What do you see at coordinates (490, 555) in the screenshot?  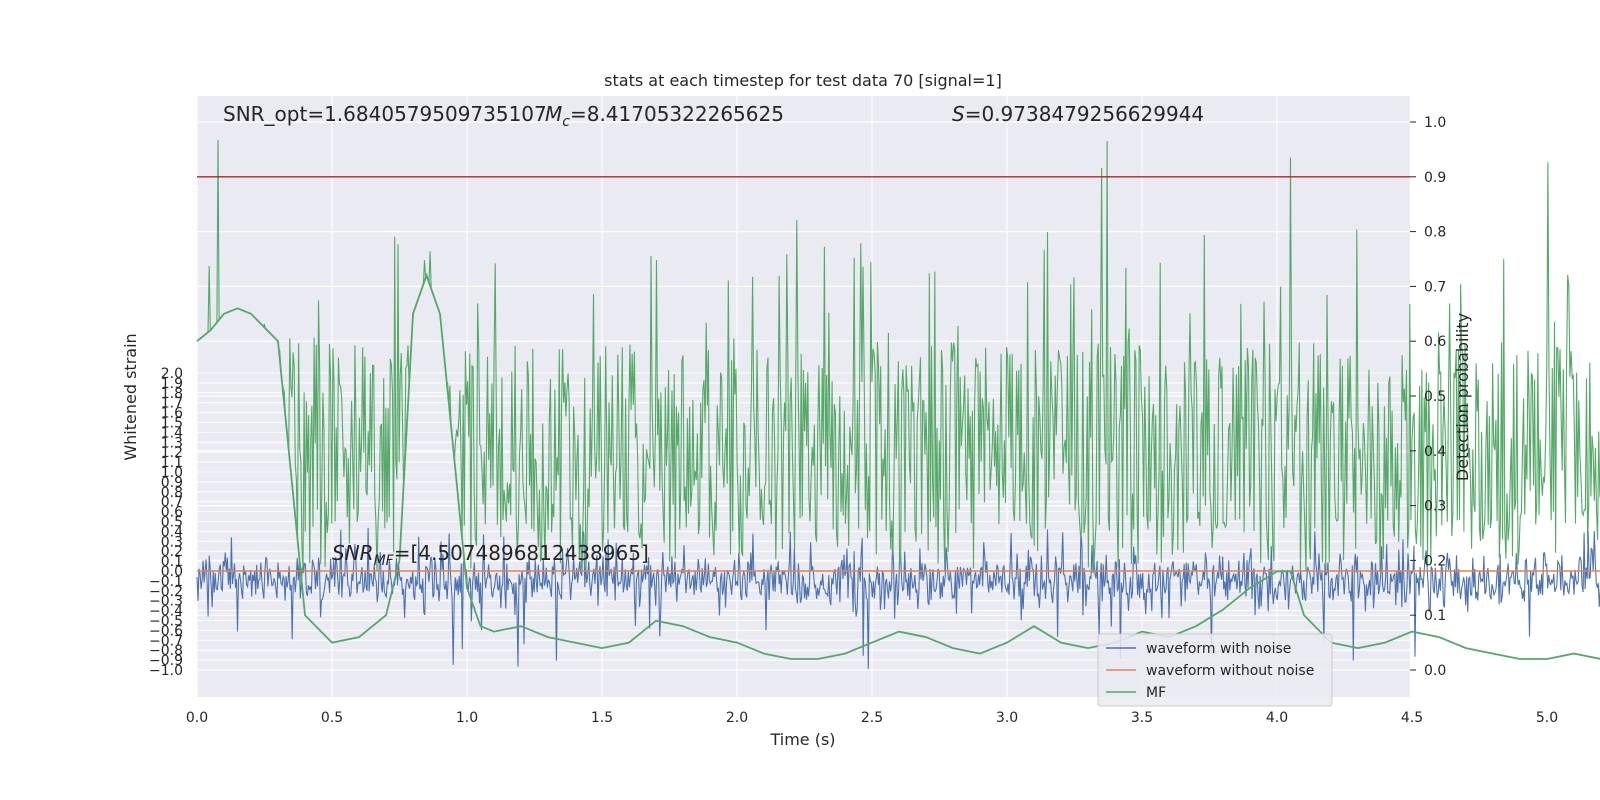 I see `snr-mf-annotation: SNRMF=[4.5074896812438965]` at bounding box center [490, 555].